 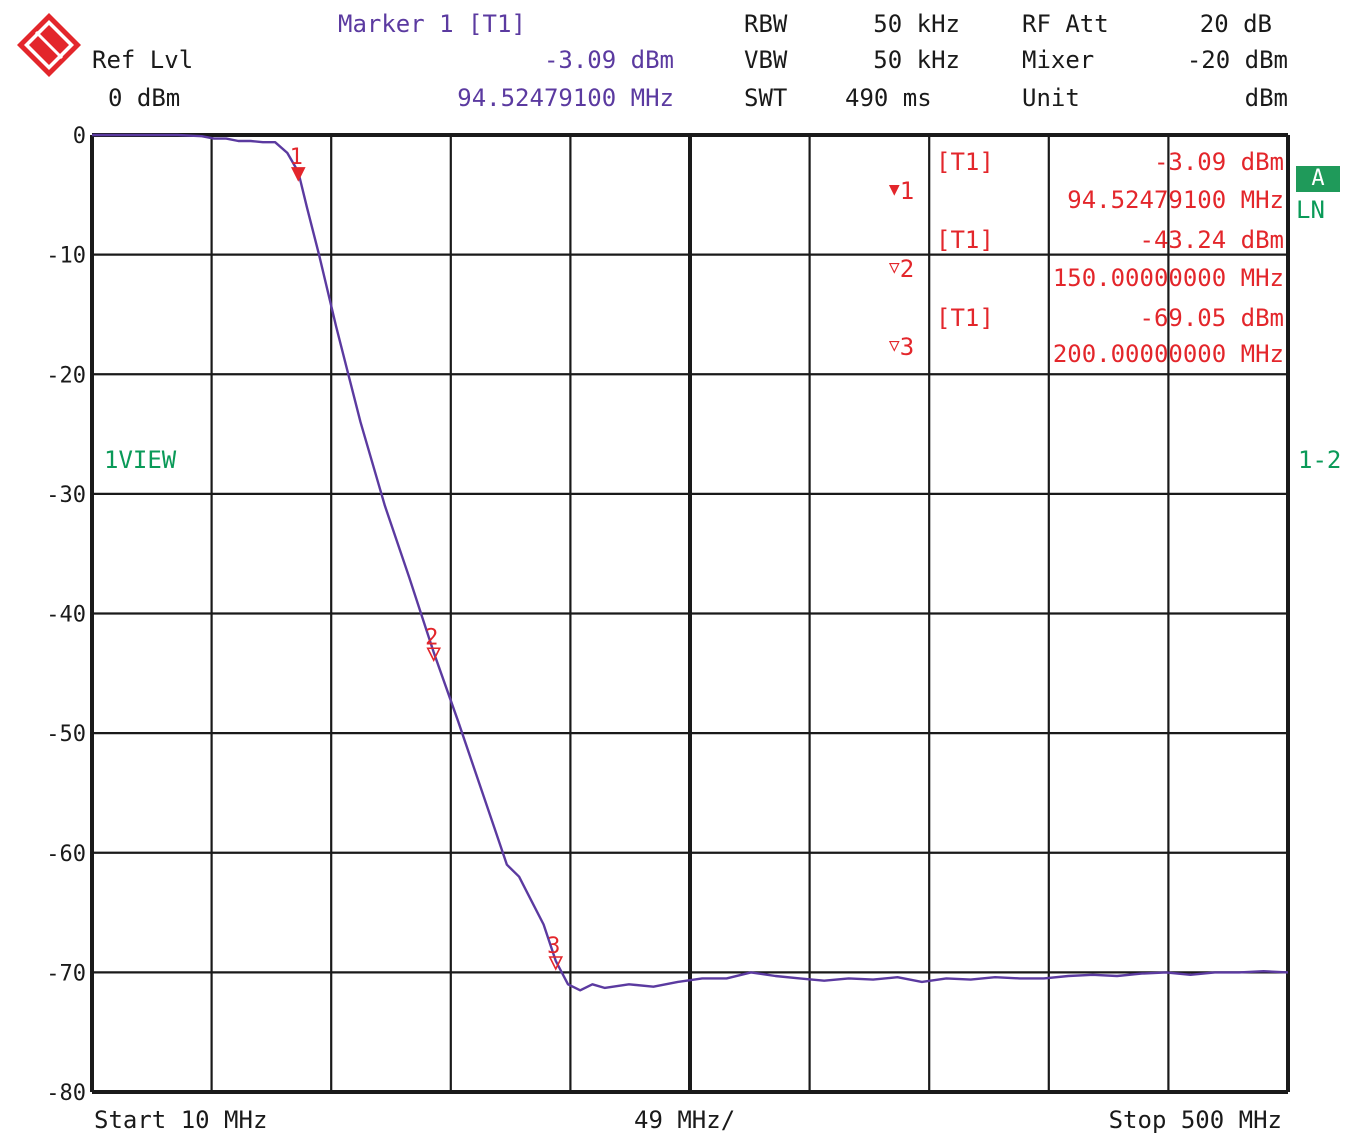 I want to click on rbw-label: RBW, so click(x=766, y=24).